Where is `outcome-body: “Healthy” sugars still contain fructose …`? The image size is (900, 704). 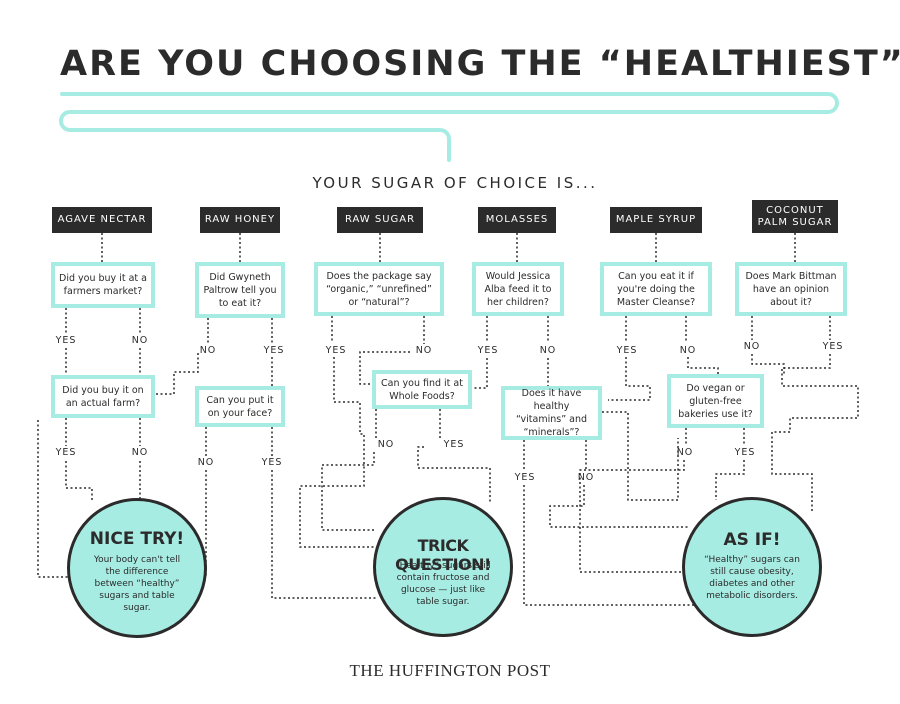
outcome-body: “Healthy” sugars still contain fructose … is located at coordinates (443, 584).